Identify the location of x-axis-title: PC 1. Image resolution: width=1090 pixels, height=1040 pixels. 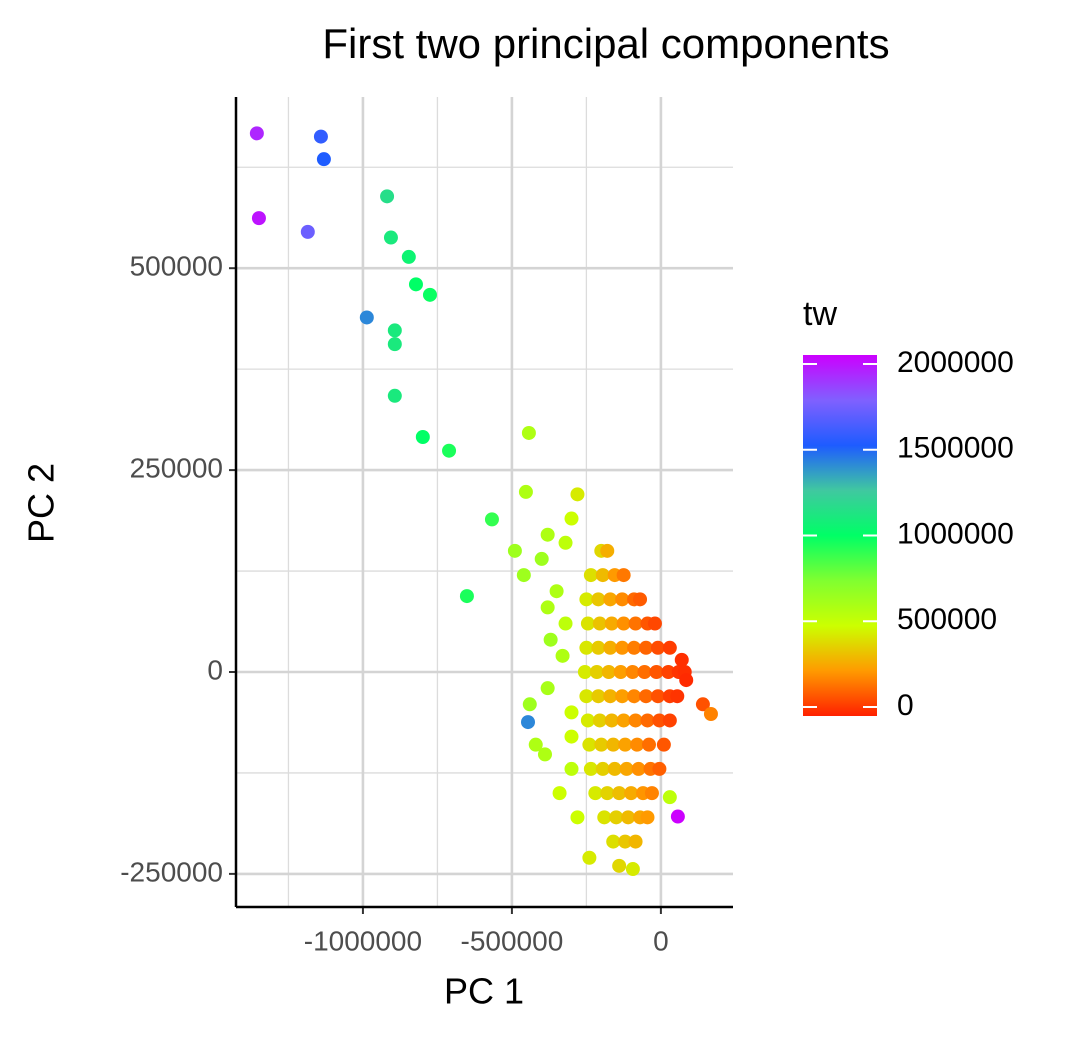
(484, 991).